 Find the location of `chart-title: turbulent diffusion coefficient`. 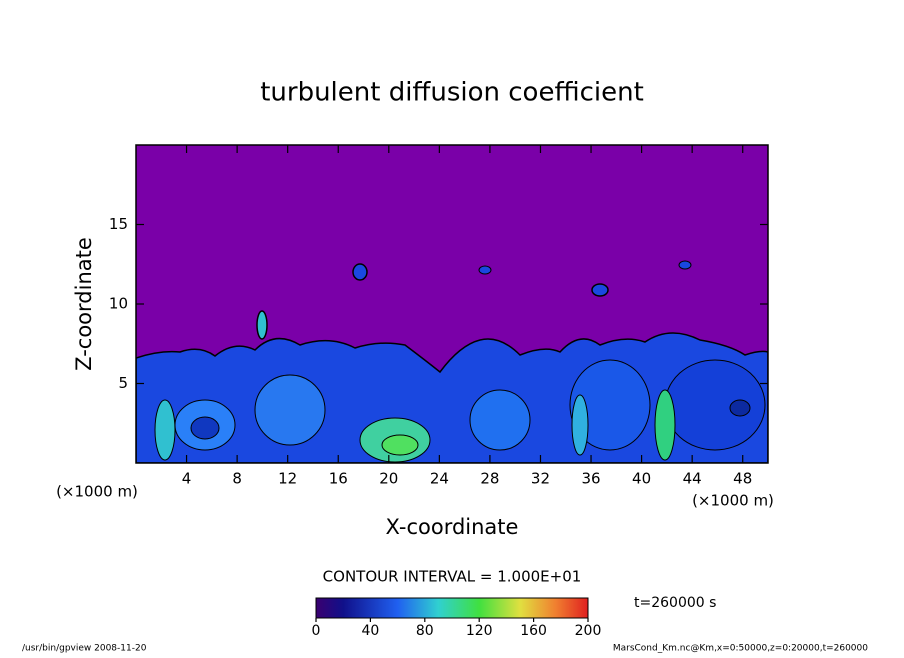

chart-title: turbulent diffusion coefficient is located at coordinates (452, 93).